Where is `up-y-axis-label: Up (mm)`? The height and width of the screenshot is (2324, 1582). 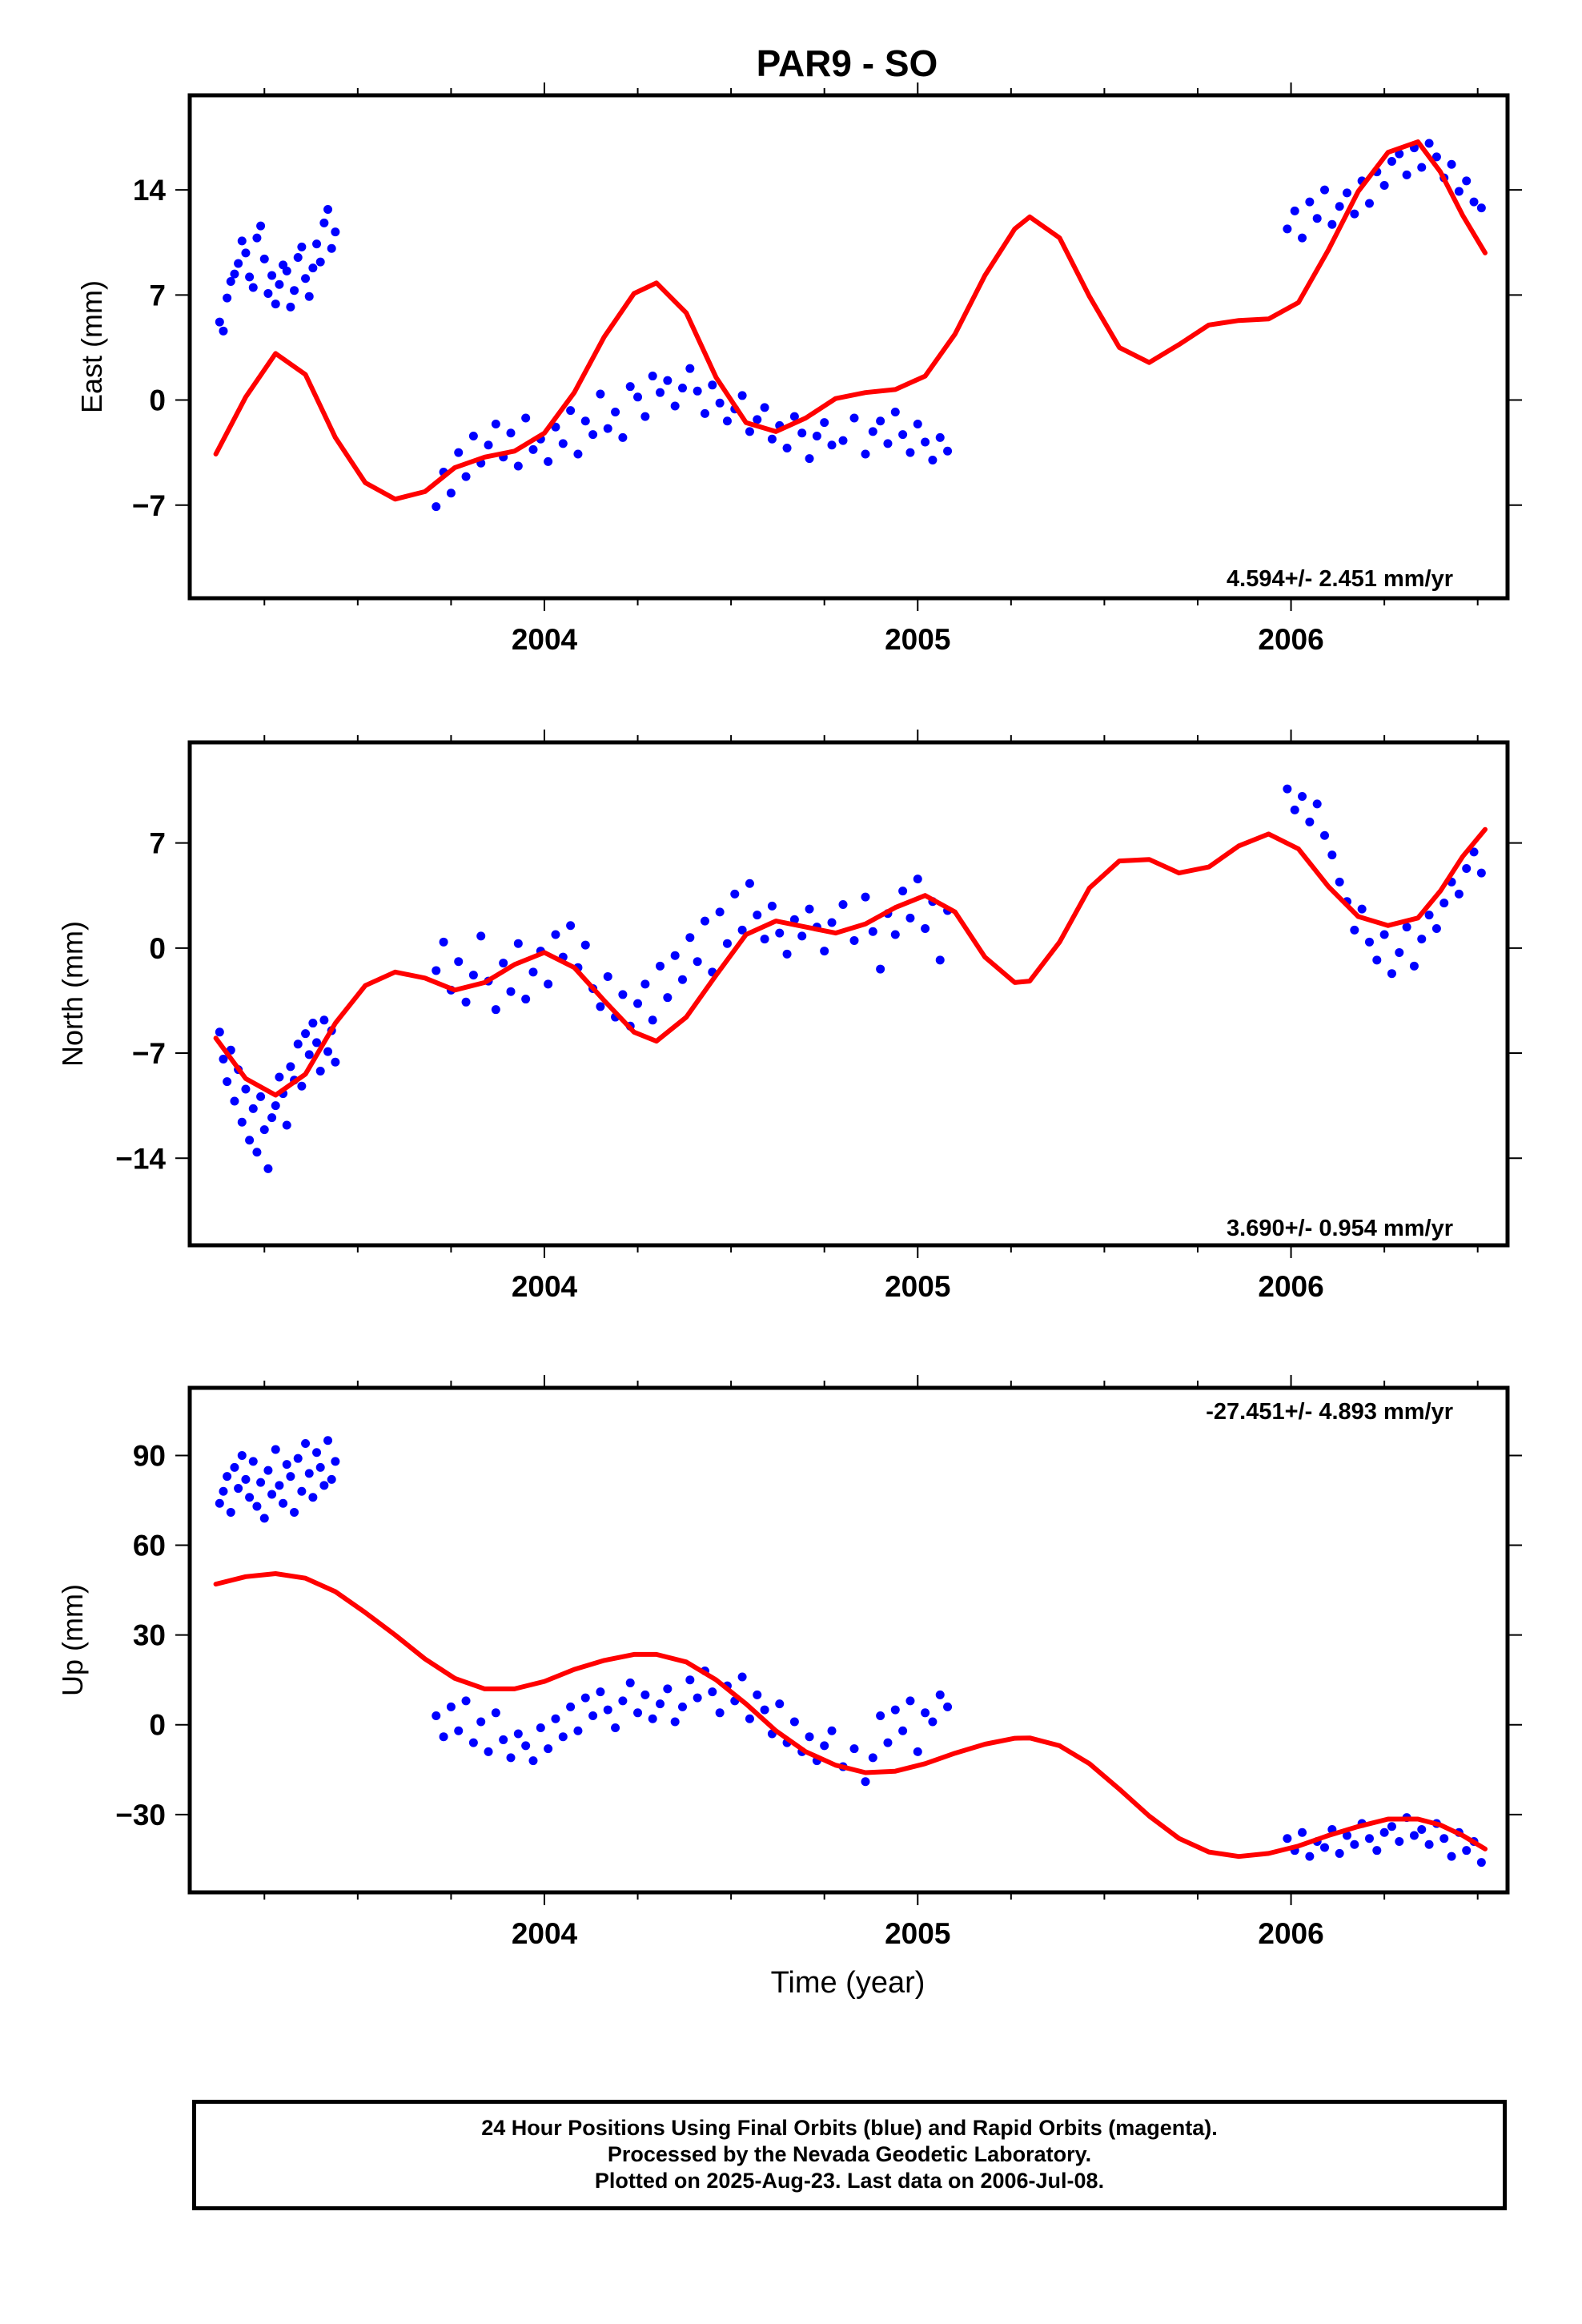
up-y-axis-label: Up (mm) is located at coordinates (72, 1640).